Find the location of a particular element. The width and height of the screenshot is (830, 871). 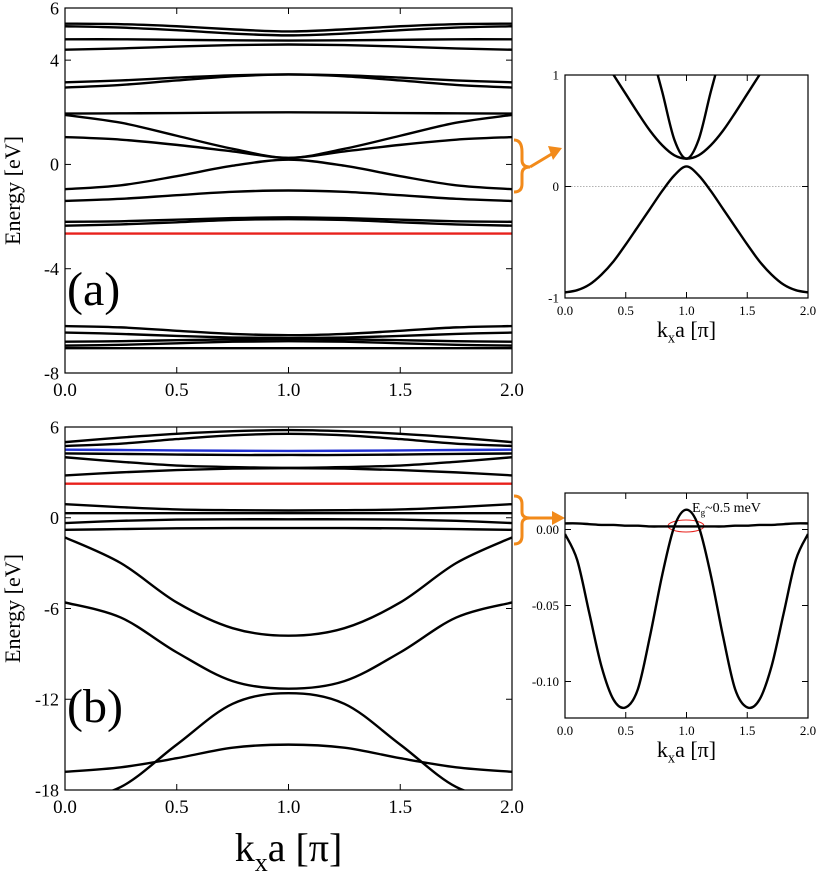

y-tick-label: -1 is located at coordinates (553, 298).